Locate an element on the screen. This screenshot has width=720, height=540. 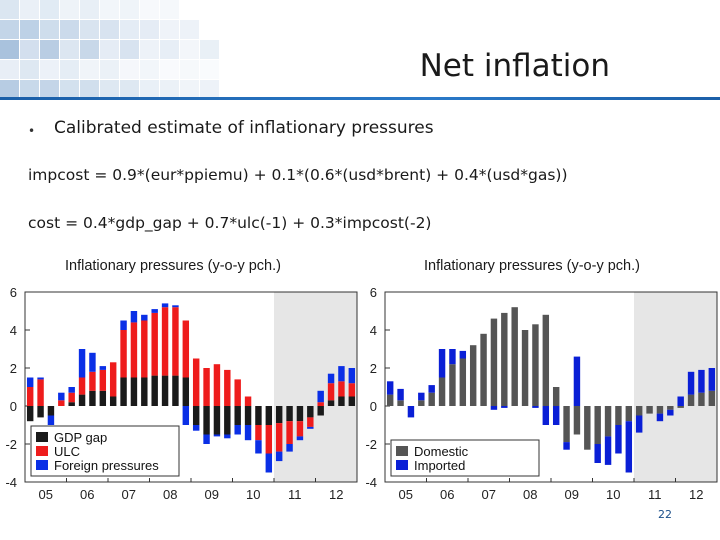
x-tick-label: 12 is located at coordinates (696, 494).